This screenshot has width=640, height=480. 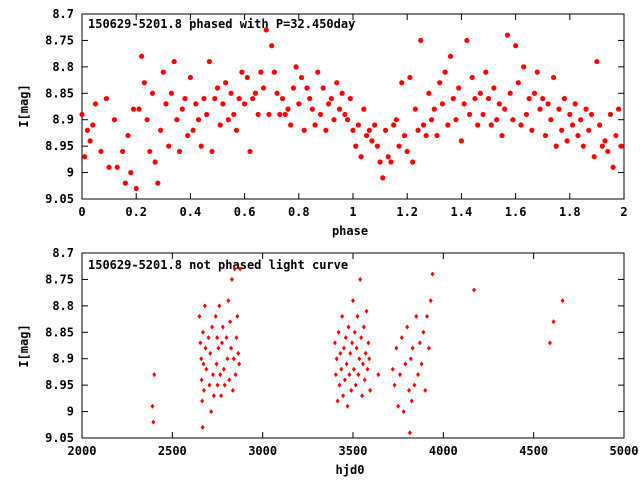 What do you see at coordinates (136, 212) in the screenshot?
I see `x-tick-label: 0.2` at bounding box center [136, 212].